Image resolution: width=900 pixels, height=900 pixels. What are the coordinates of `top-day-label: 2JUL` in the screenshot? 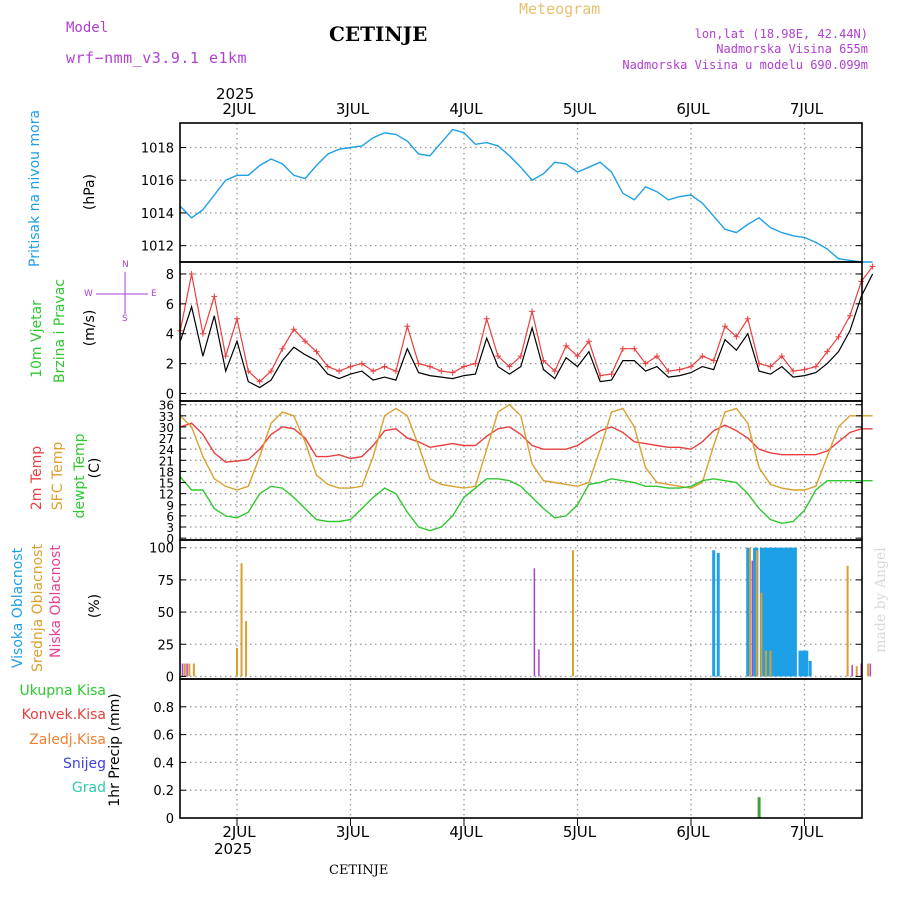 It's located at (239, 109).